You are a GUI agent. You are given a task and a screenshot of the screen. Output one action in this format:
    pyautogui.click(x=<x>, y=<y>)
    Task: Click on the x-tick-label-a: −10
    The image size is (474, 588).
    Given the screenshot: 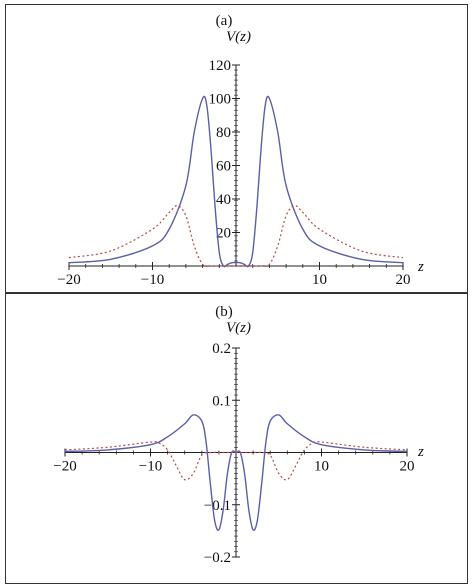 What is the action you would take?
    pyautogui.click(x=152, y=280)
    